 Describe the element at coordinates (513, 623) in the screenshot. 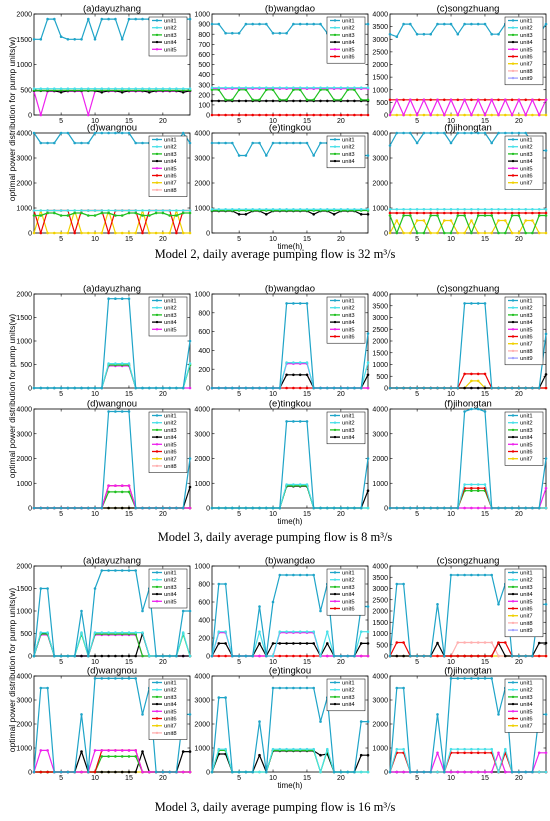

I see `legend-marker-unit8` at that location.